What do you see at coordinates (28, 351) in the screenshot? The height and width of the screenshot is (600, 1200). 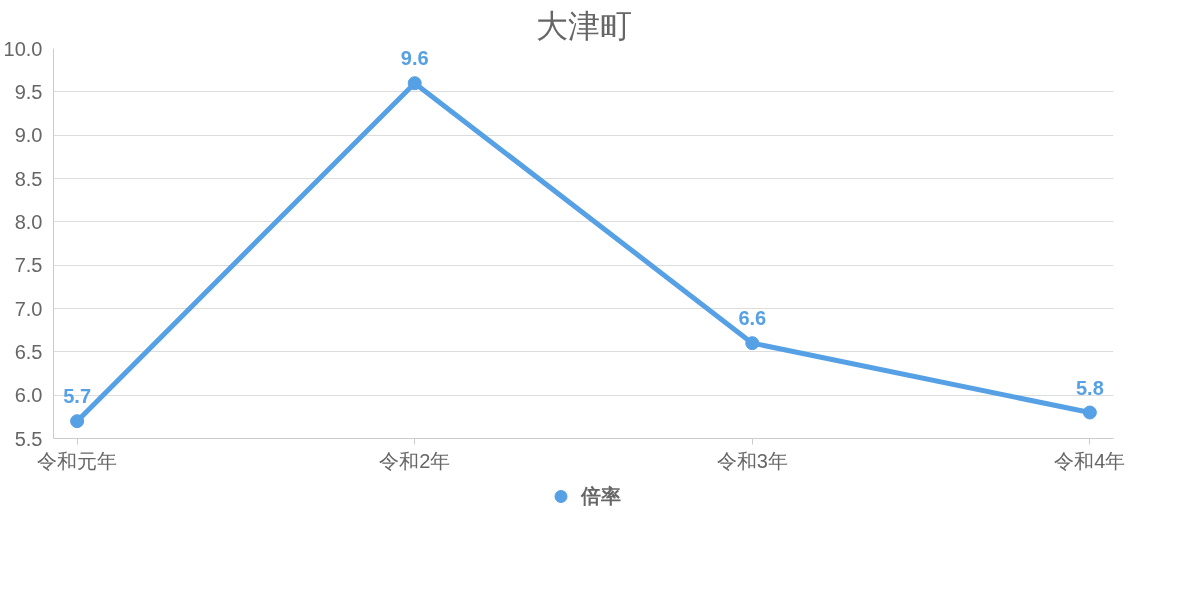 I see `y-tick-label: 6.5` at bounding box center [28, 351].